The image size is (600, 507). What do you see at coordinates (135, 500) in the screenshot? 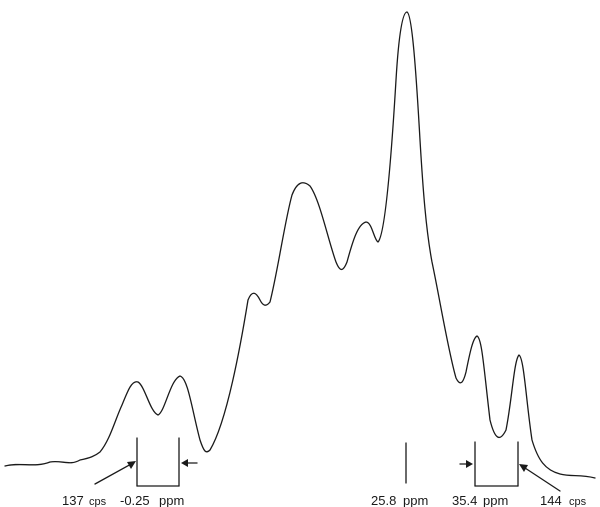
I see `label-left-ppm: -0.25` at bounding box center [135, 500].